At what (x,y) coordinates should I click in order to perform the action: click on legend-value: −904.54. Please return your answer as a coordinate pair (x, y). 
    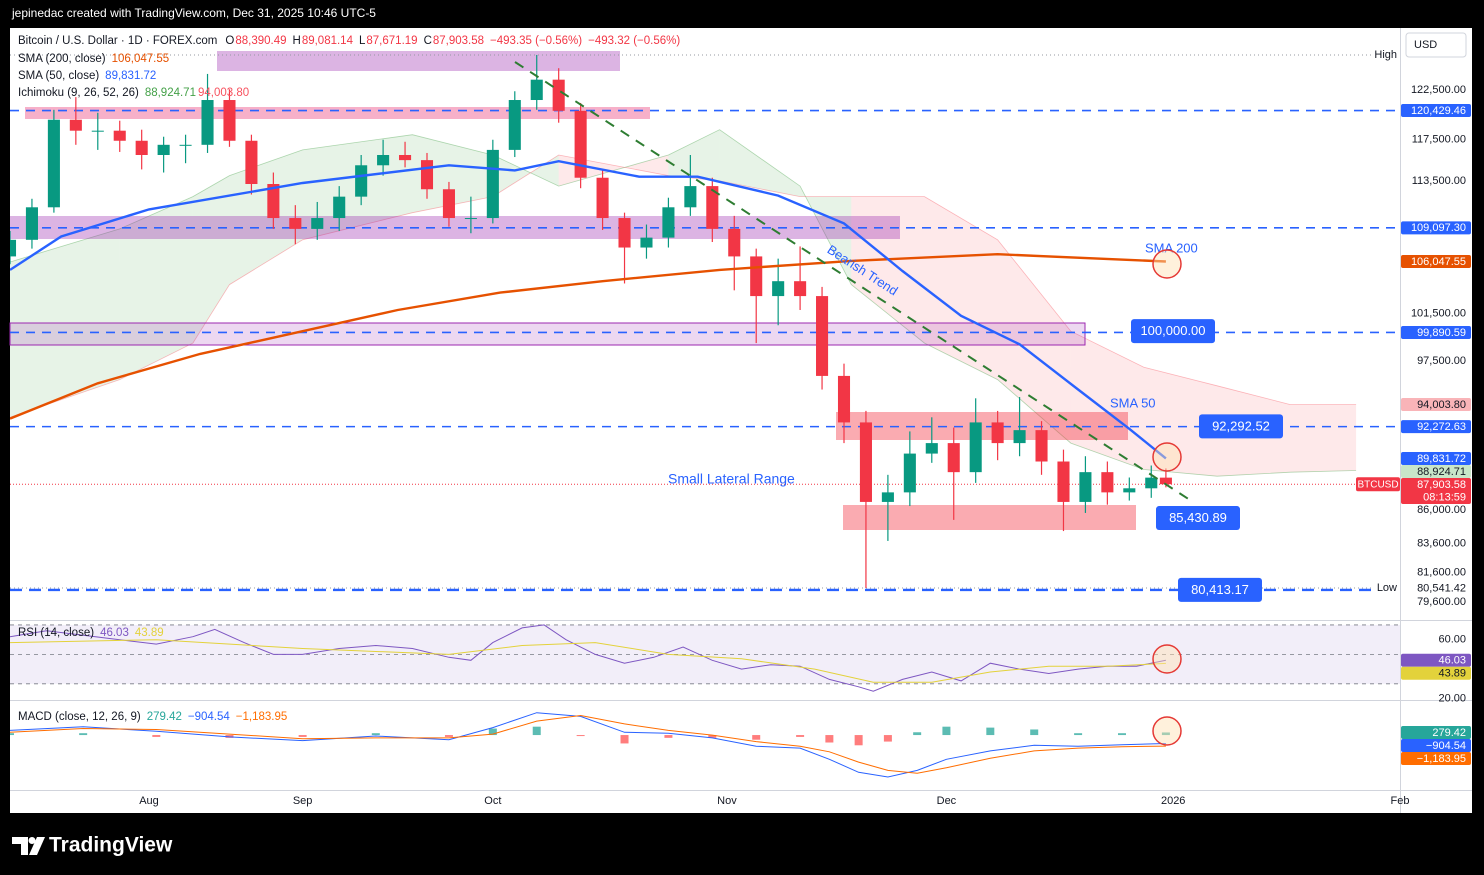
    Looking at the image, I should click on (209, 717).